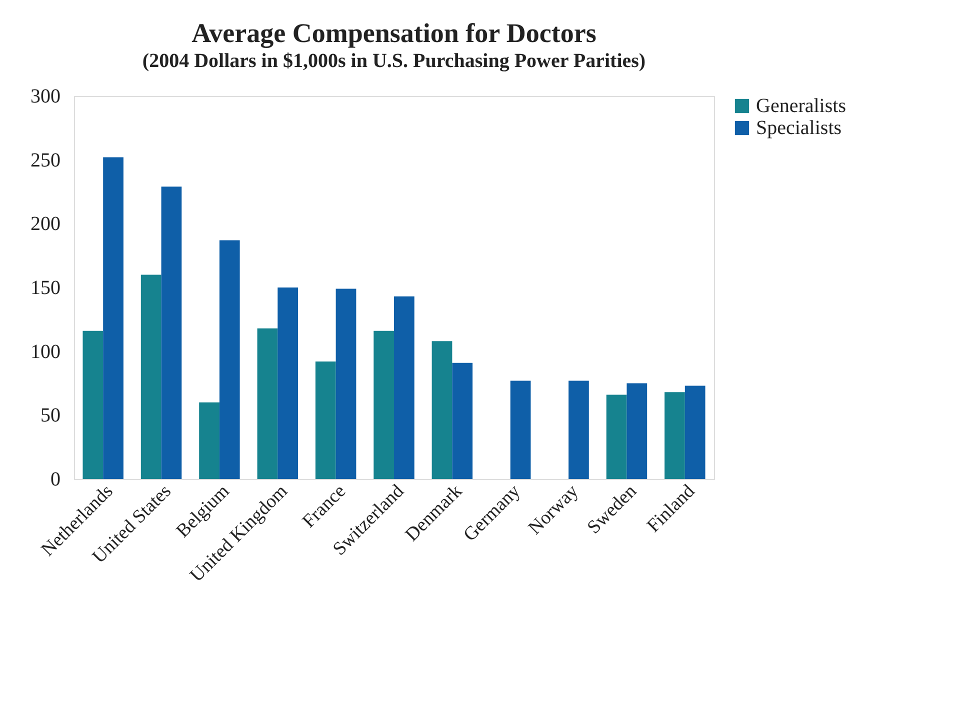 This screenshot has width=957, height=720. I want to click on y-tick-label: 0, so click(55, 479).